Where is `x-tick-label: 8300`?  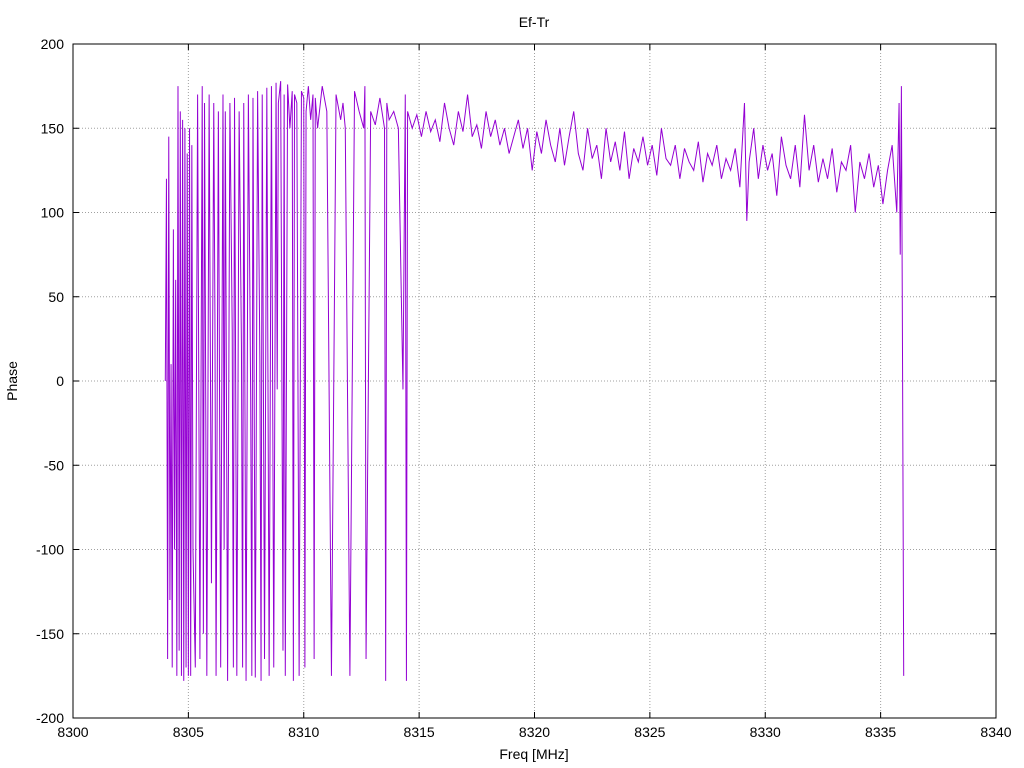 x-tick-label: 8300 is located at coordinates (72, 732).